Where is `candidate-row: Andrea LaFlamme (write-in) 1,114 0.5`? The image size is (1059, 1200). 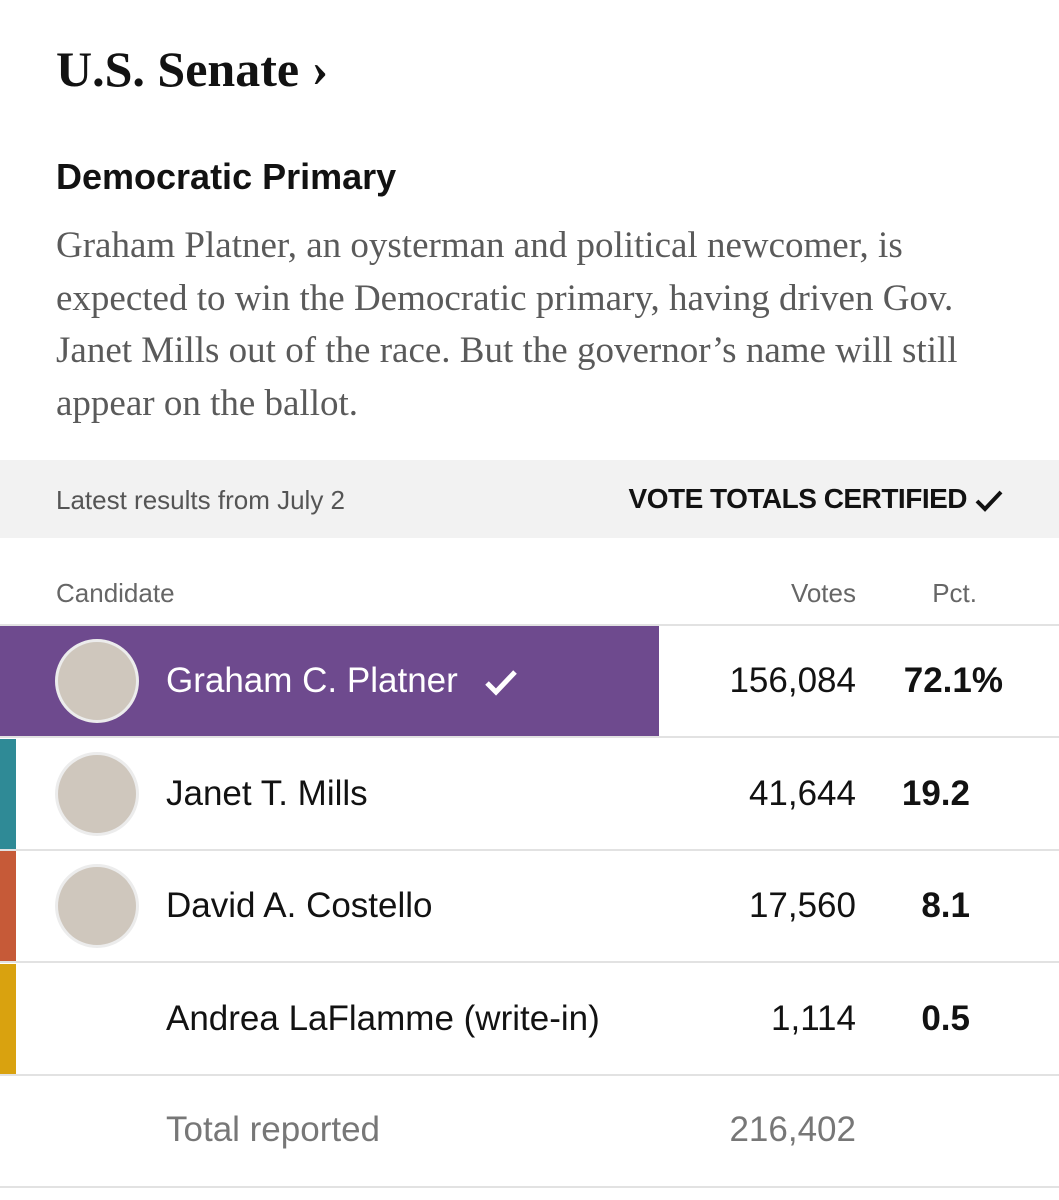
candidate-row: Andrea LaFlamme (write-in) 1,114 0.5 is located at coordinates (529, 1018).